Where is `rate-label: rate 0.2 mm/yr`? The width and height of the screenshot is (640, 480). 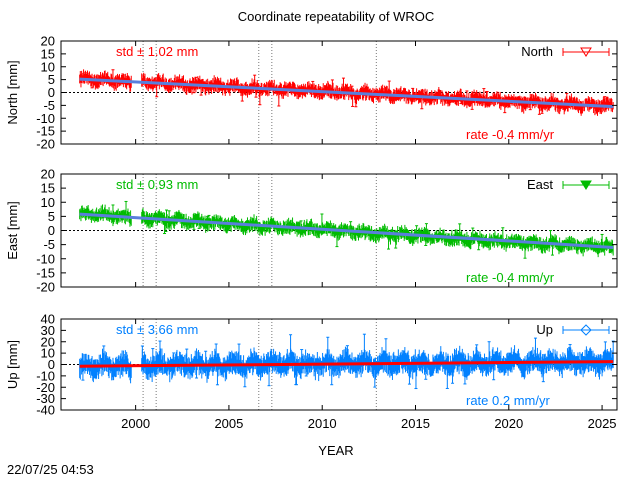 rate-label: rate 0.2 mm/yr is located at coordinates (508, 400).